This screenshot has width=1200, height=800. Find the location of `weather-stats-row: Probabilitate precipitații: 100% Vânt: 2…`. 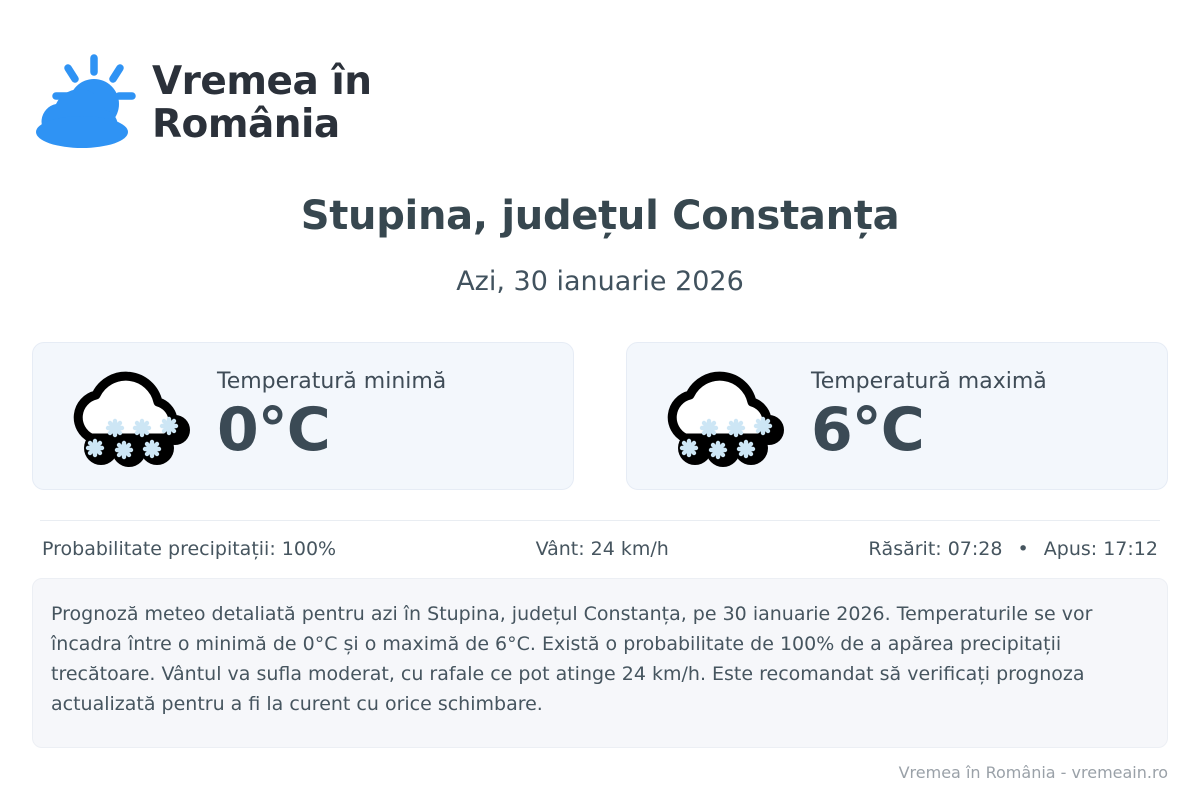

weather-stats-row: Probabilitate precipitații: 100% Vânt: 2… is located at coordinates (600, 549).